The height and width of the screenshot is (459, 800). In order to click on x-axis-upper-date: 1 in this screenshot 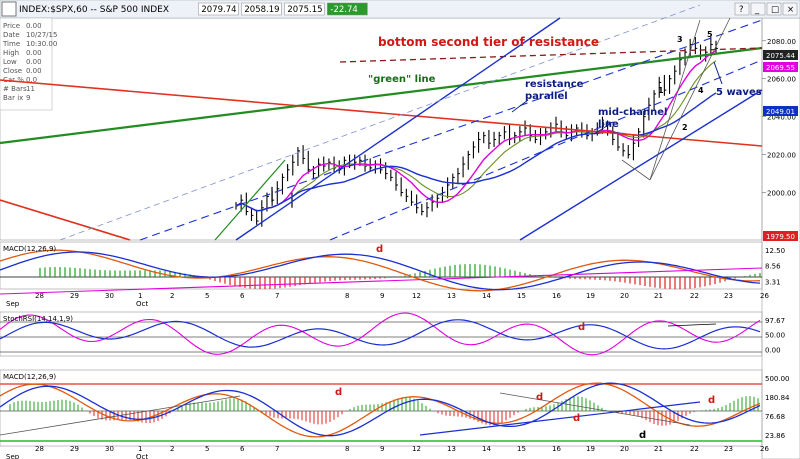, I will do `click(140, 296)`.